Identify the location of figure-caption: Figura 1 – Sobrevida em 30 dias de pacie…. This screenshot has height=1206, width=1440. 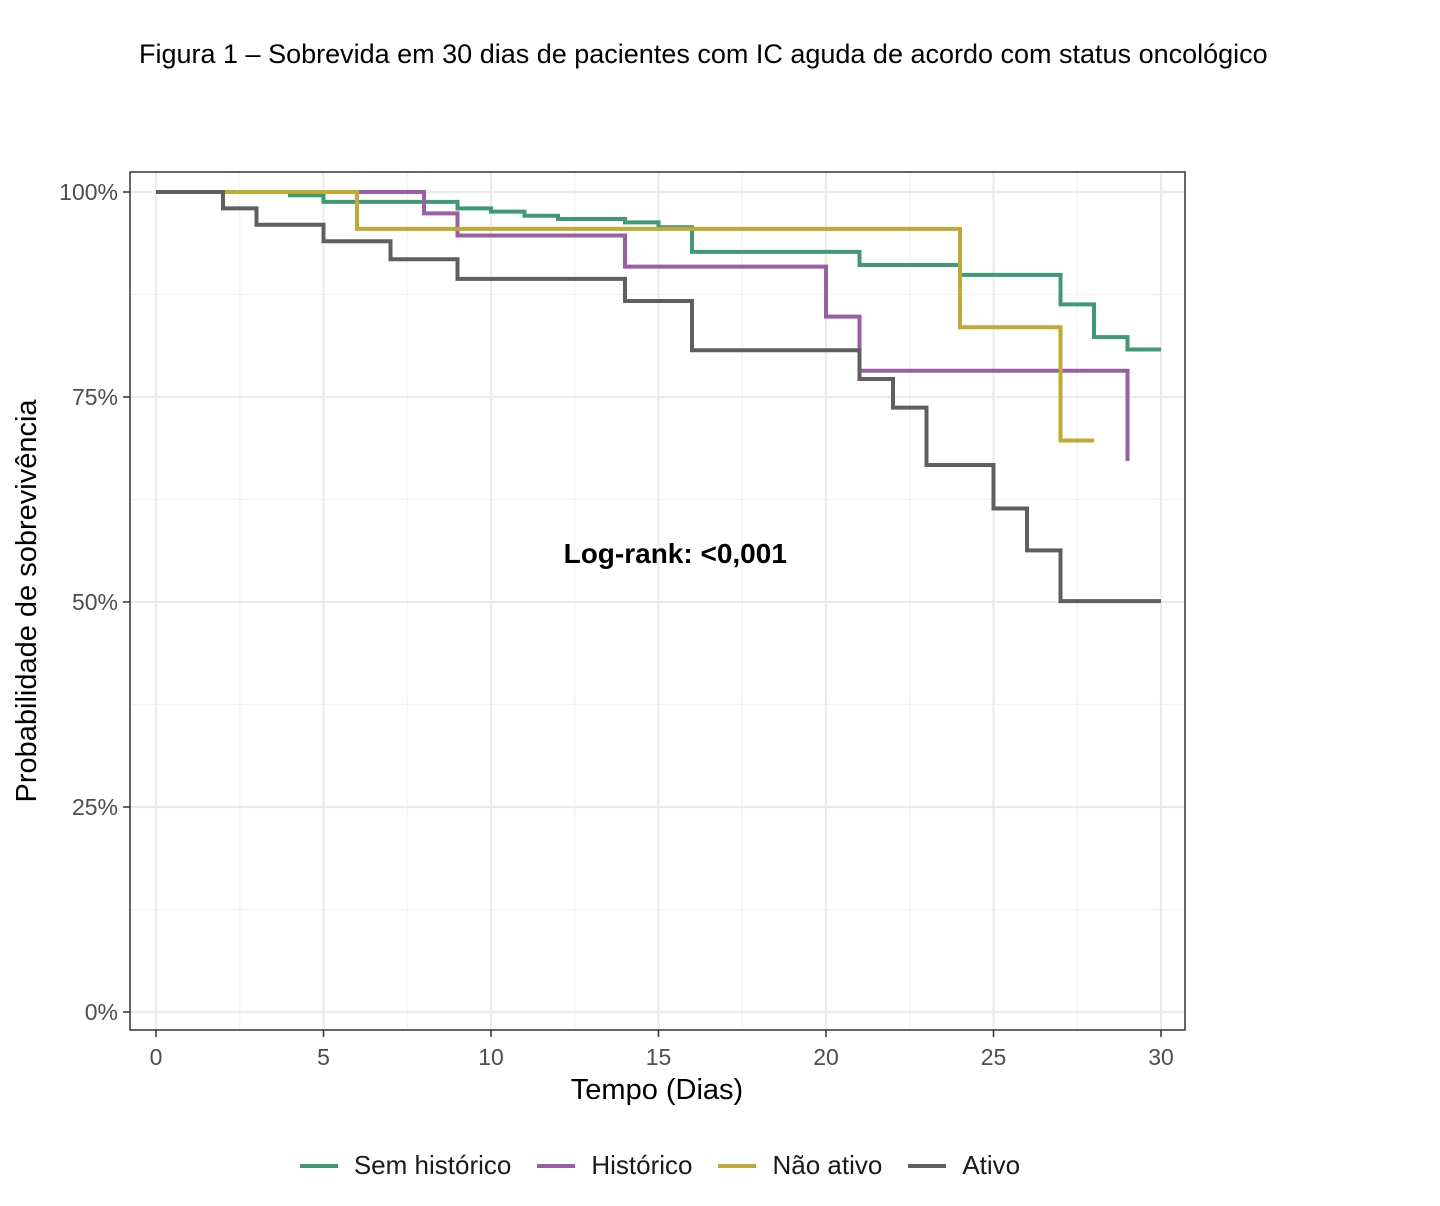
(703, 54).